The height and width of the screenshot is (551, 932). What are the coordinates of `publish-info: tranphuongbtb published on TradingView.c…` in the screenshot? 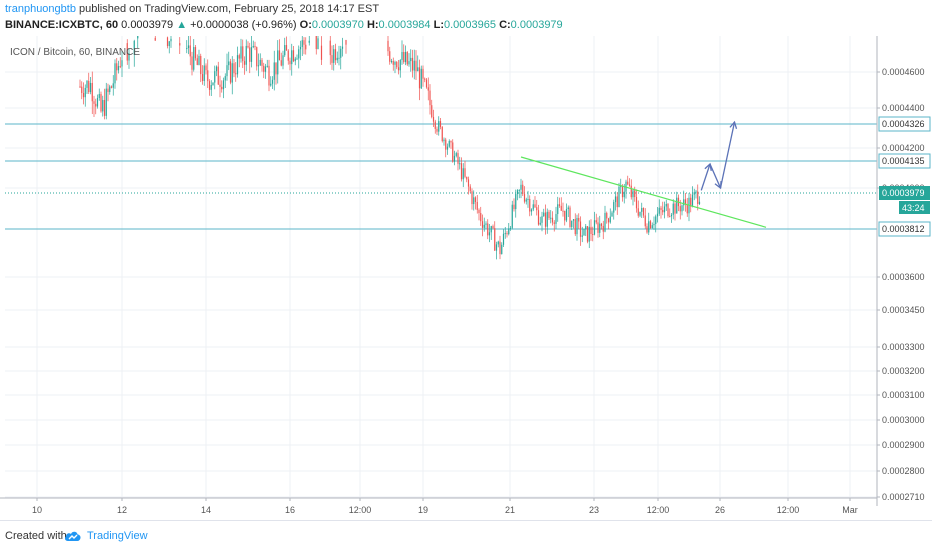 It's located at (192, 9).